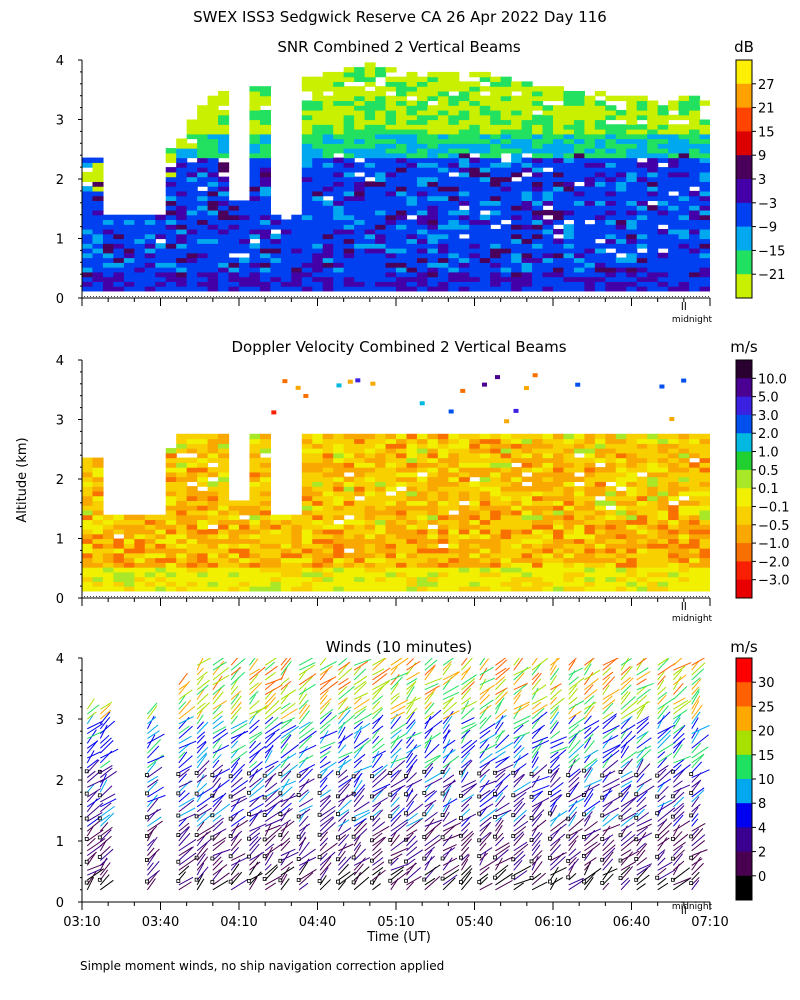  Describe the element at coordinates (526, 388) in the screenshot. I see `velocity-speck` at that location.